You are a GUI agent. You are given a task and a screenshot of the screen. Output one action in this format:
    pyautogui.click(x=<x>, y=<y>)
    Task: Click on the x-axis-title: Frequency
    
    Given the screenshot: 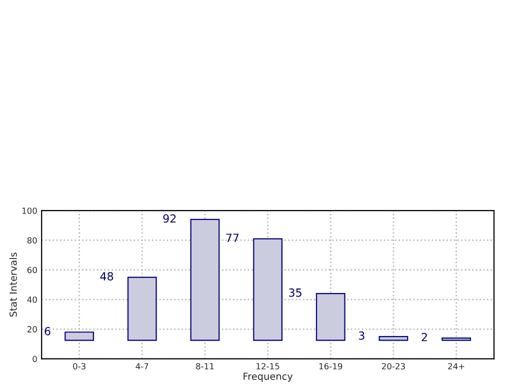 What is the action you would take?
    pyautogui.click(x=268, y=377)
    